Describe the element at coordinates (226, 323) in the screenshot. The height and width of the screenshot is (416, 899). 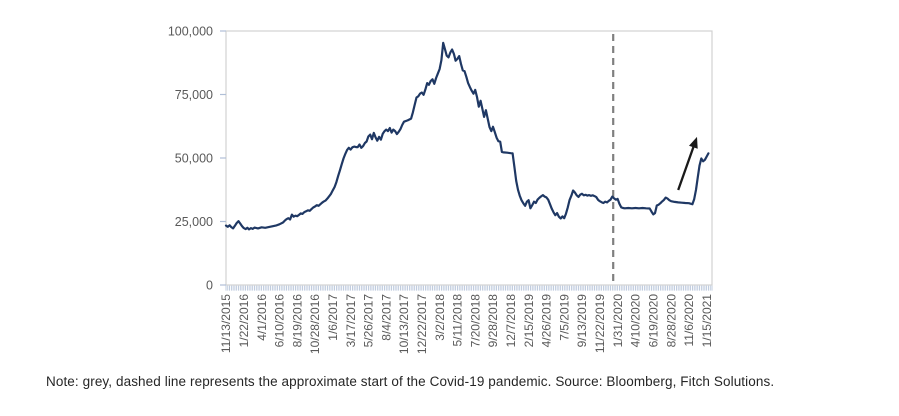
I see `x-axis-label: 11/13/2015` at that location.